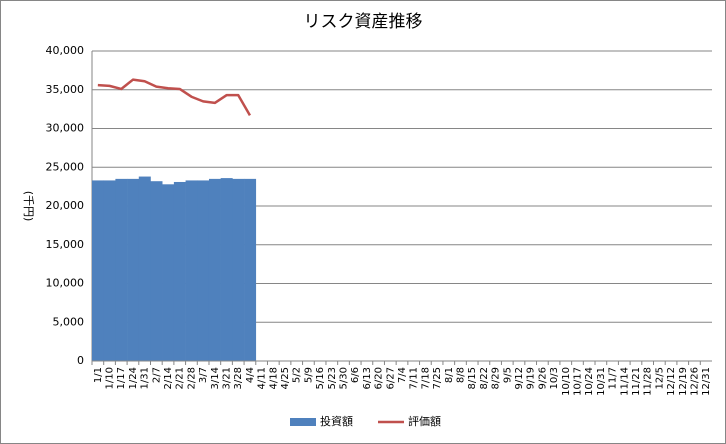  I want to click on x-tick-label: 7/4, so click(402, 375).